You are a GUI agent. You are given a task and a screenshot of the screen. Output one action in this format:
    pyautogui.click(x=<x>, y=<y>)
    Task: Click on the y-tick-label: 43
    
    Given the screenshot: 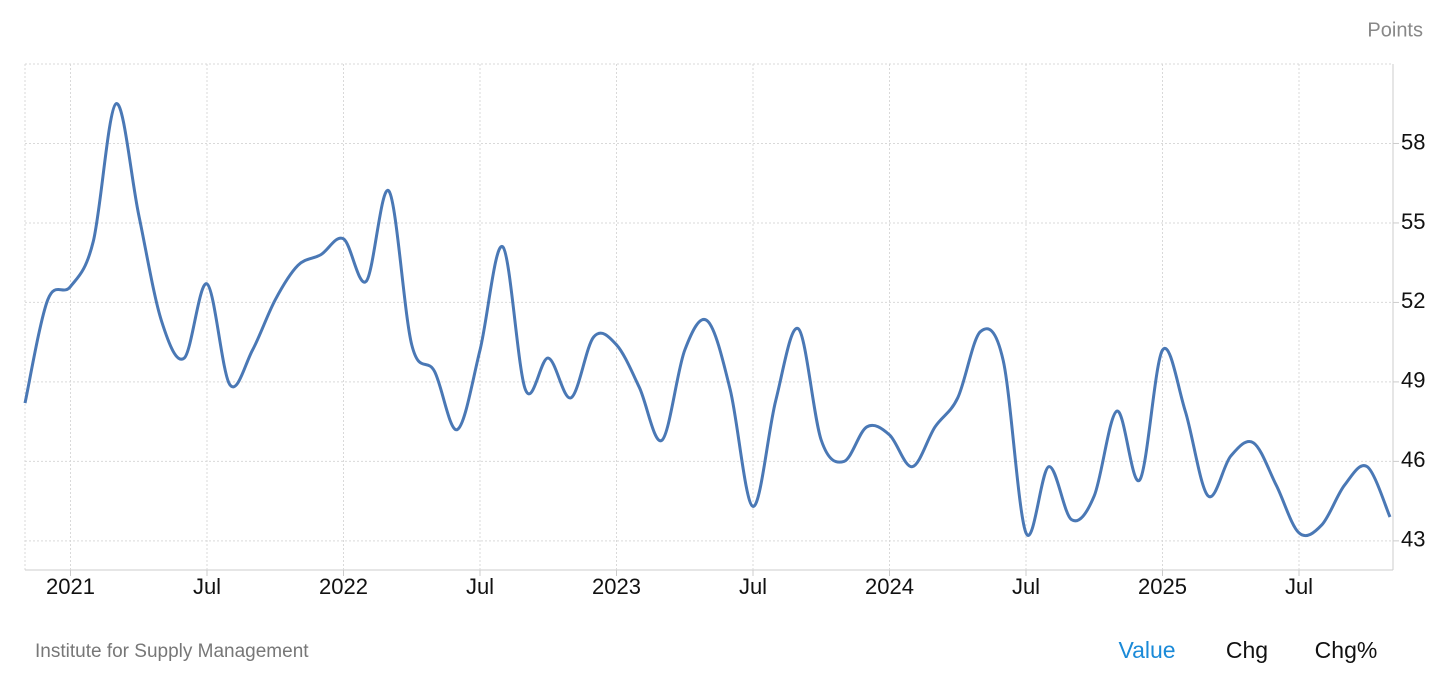 What is the action you would take?
    pyautogui.click(x=1413, y=539)
    